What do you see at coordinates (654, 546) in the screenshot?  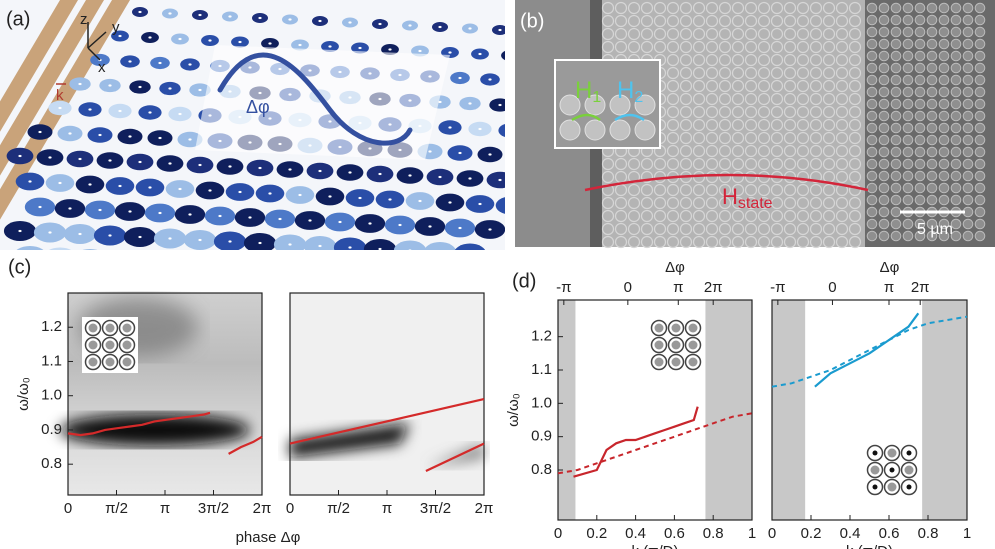 I see `x-axis-label: k (π/D)` at bounding box center [654, 546].